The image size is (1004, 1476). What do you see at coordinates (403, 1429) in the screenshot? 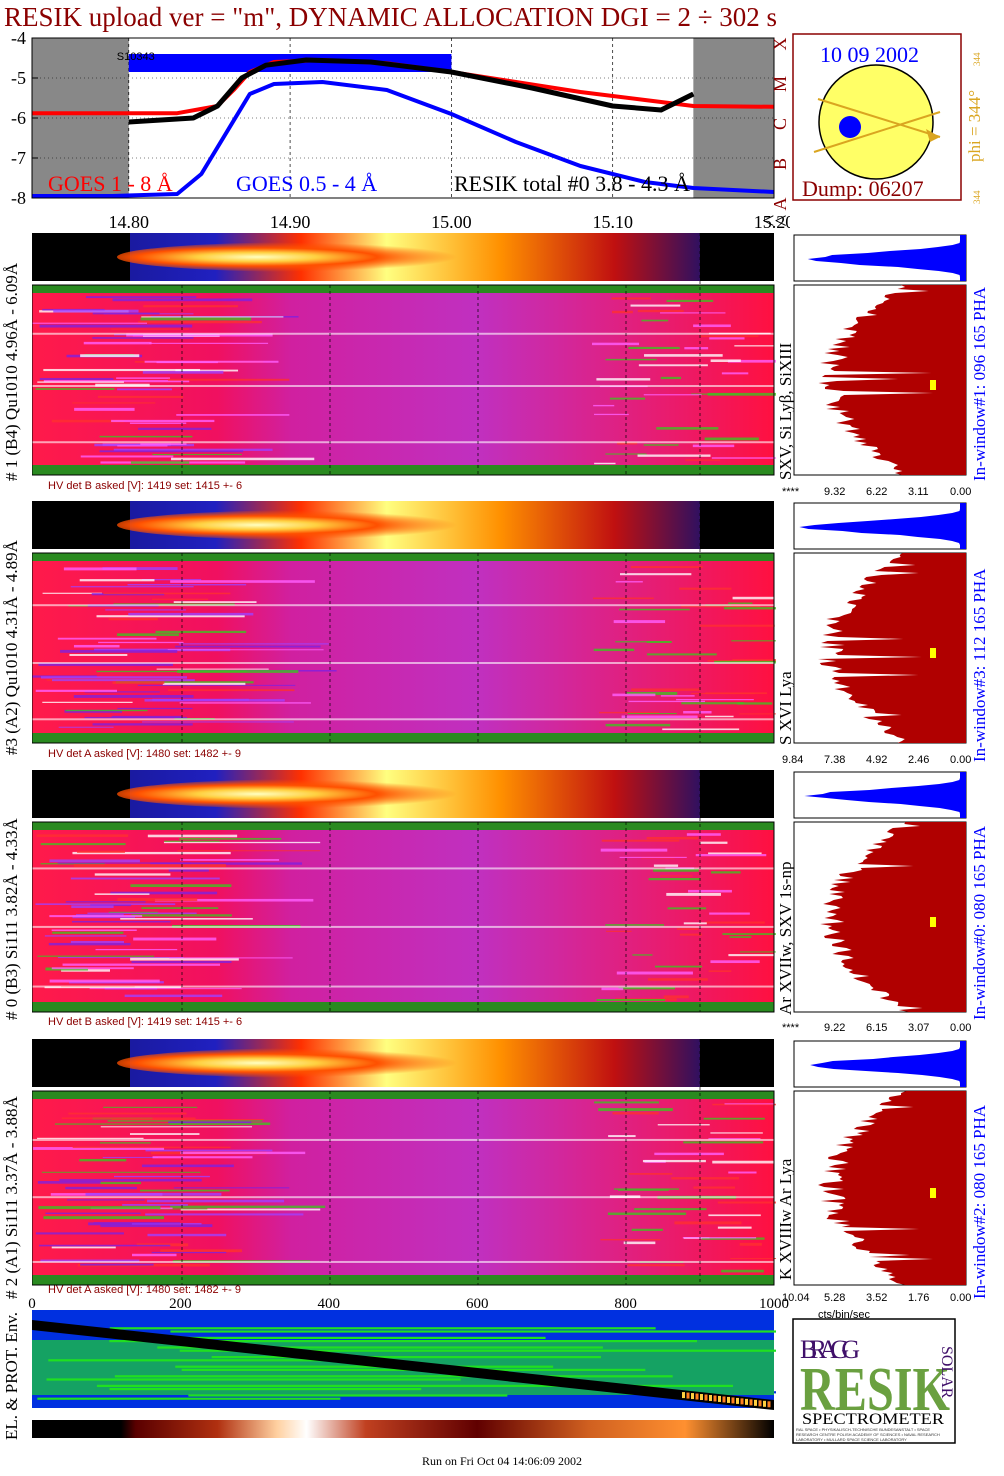
I see `env-colorbar` at bounding box center [403, 1429].